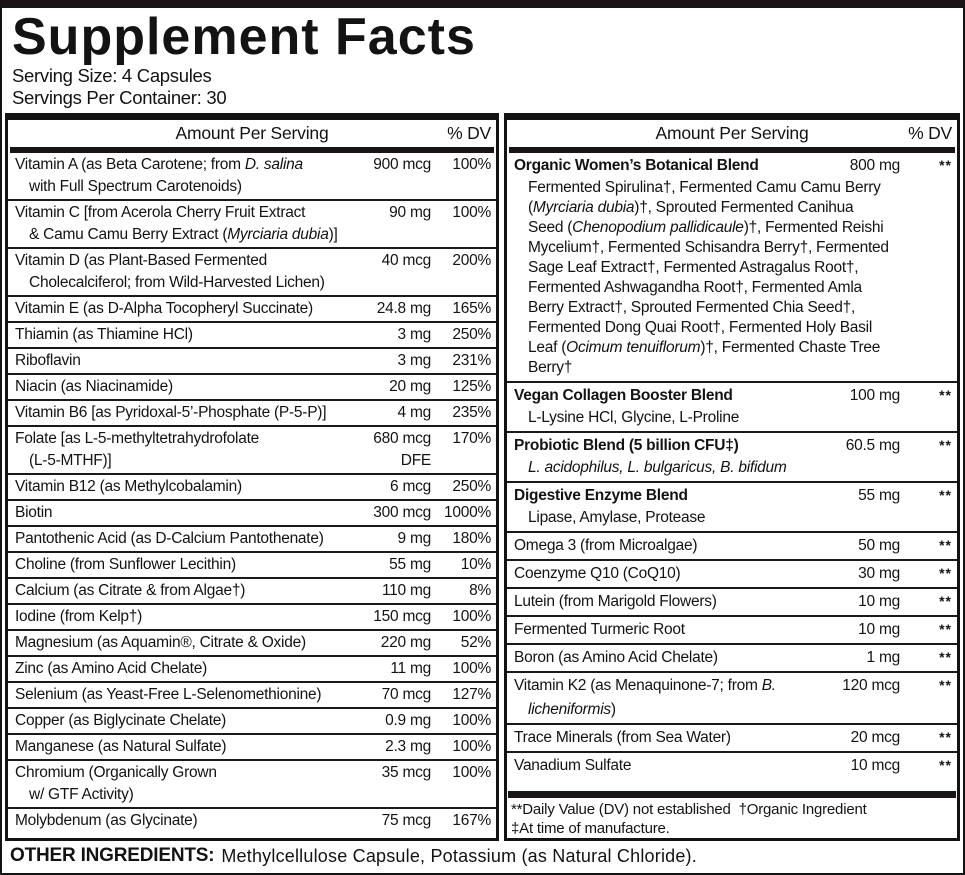 Image resolution: width=965 pixels, height=875 pixels. Describe the element at coordinates (664, 630) in the screenshot. I see `ingredient-name: Fermented Turmeric Root` at that location.